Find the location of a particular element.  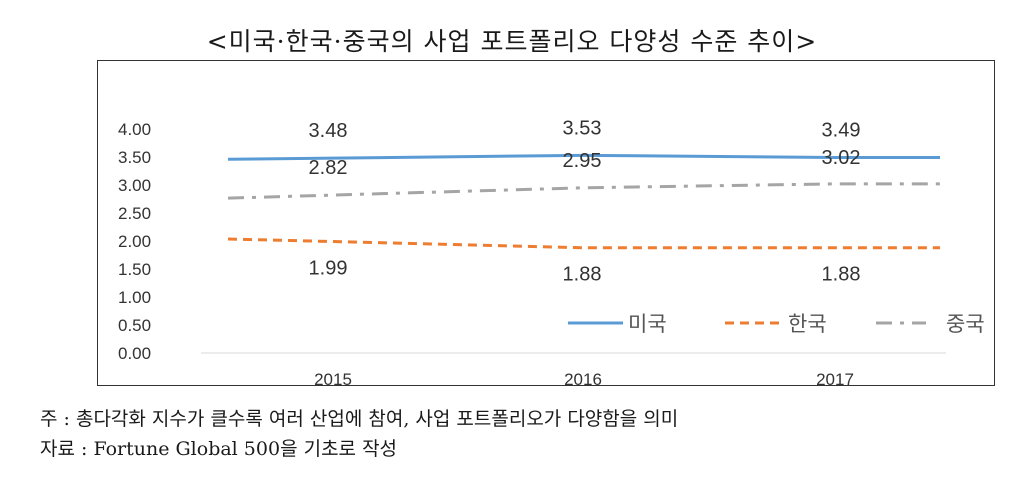

series-line-usa is located at coordinates (583, 157).